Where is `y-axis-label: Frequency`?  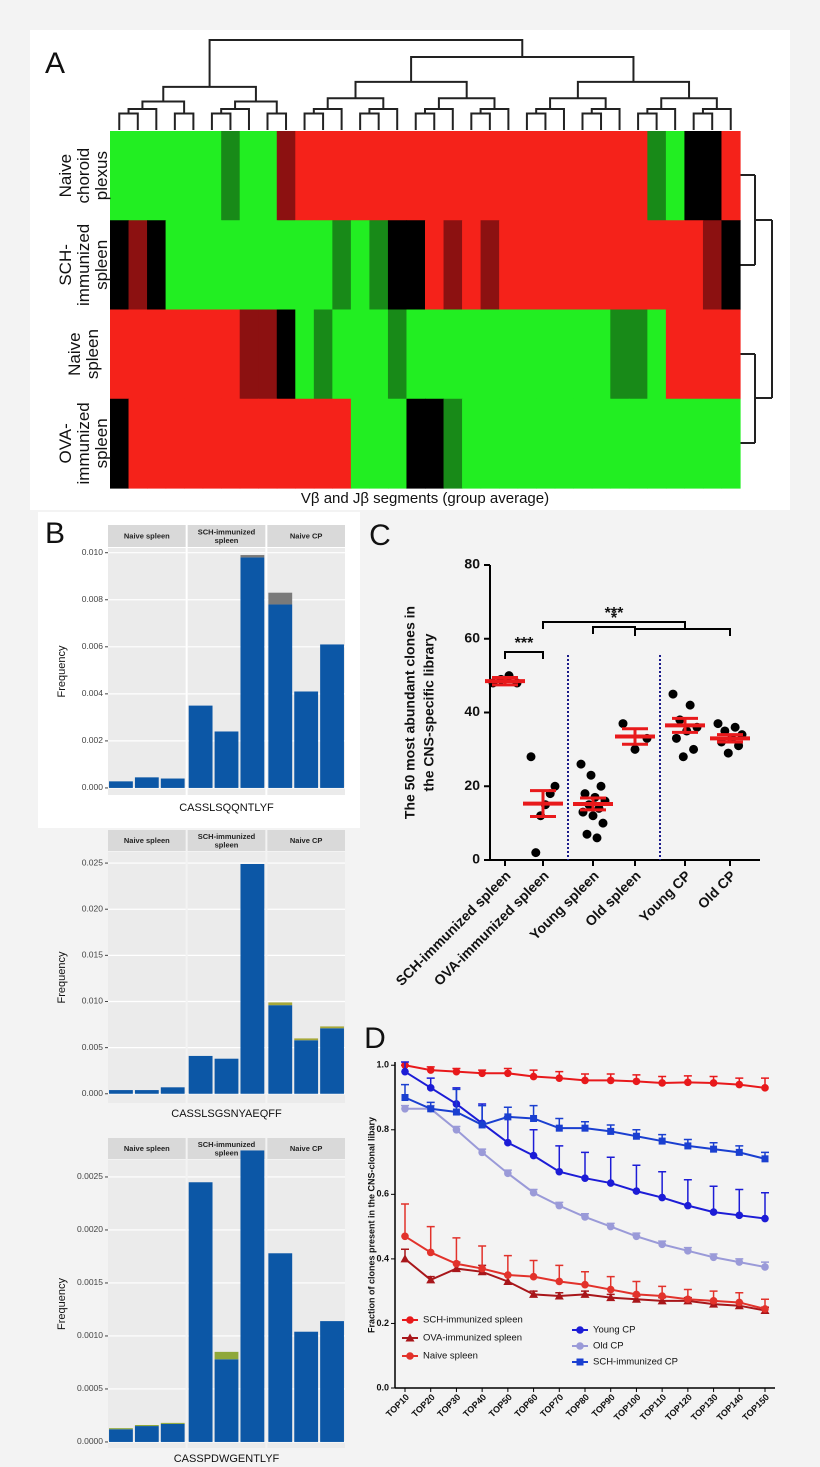 y-axis-label: Frequency is located at coordinates (62, 977).